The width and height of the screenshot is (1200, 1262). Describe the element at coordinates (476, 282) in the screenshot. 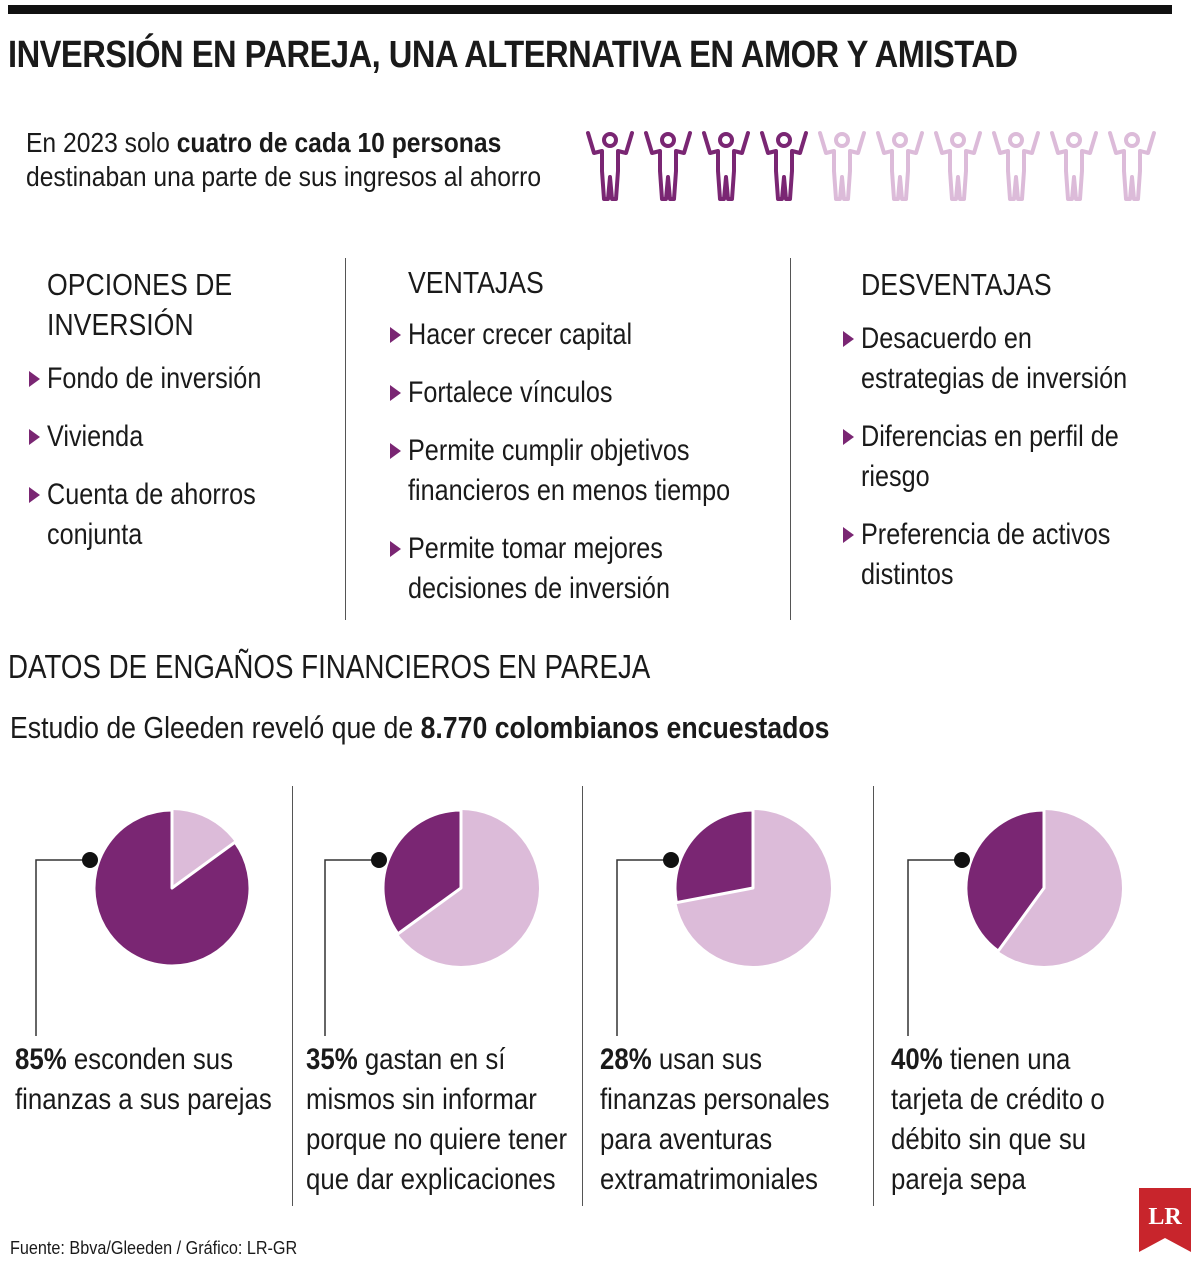

I see `advantages-heading: VENTAJAS` at that location.